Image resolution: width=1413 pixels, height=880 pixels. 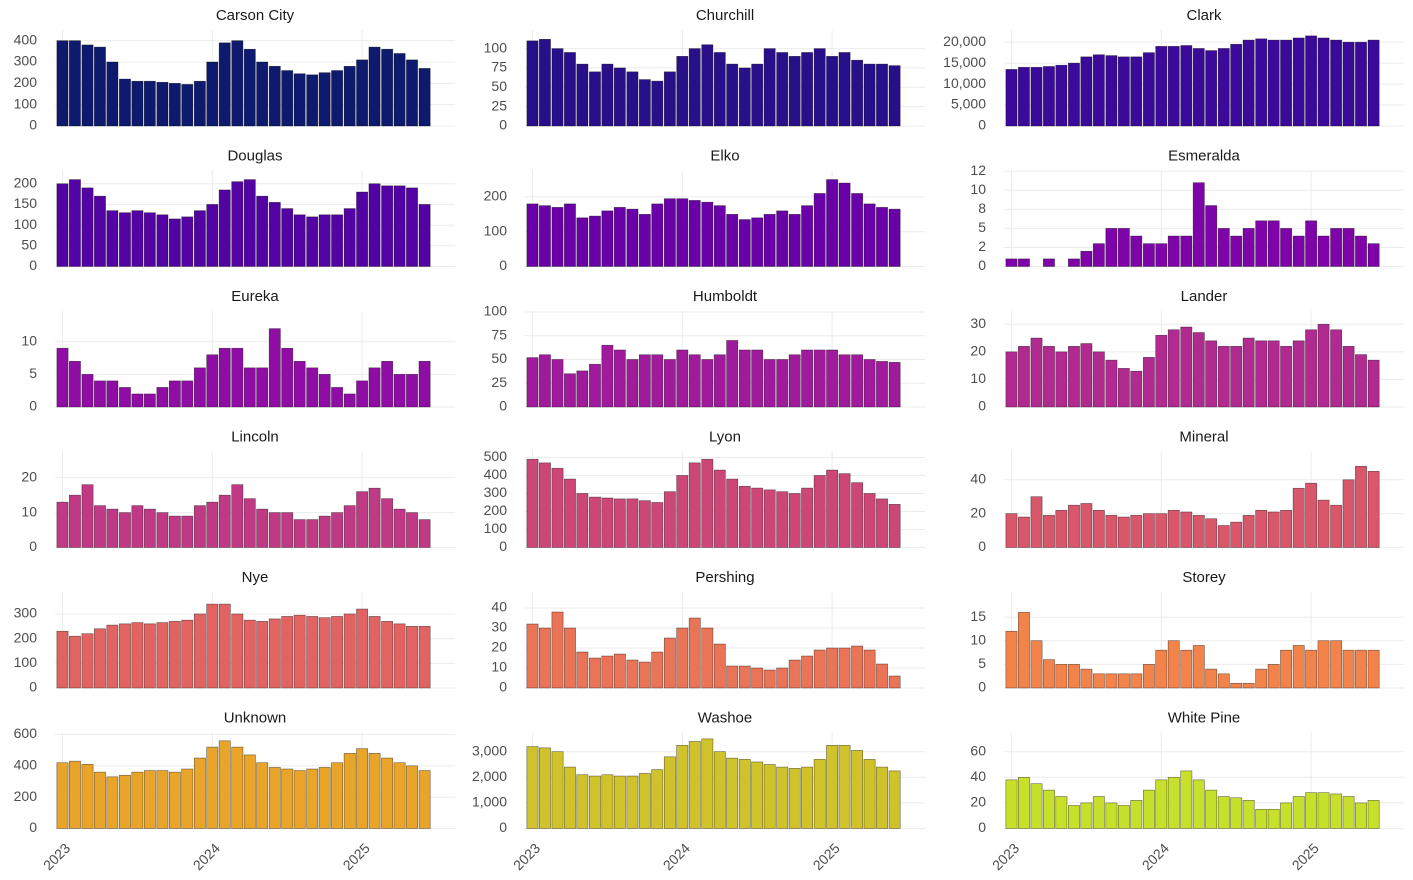 I want to click on y-tick-label: 600, so click(x=26, y=733).